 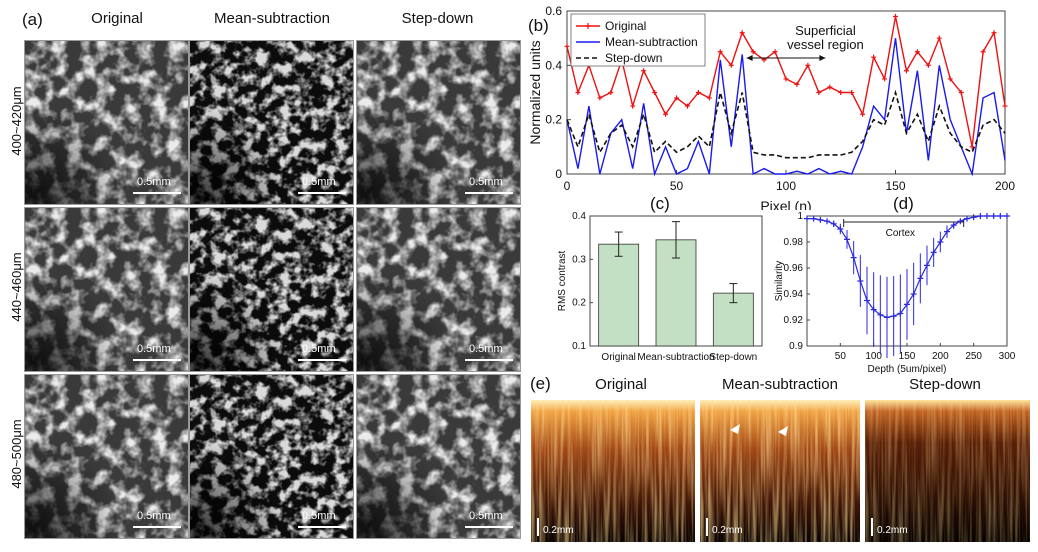 I want to click on chart-b-xlabel: Pixel (n), so click(x=785, y=204).